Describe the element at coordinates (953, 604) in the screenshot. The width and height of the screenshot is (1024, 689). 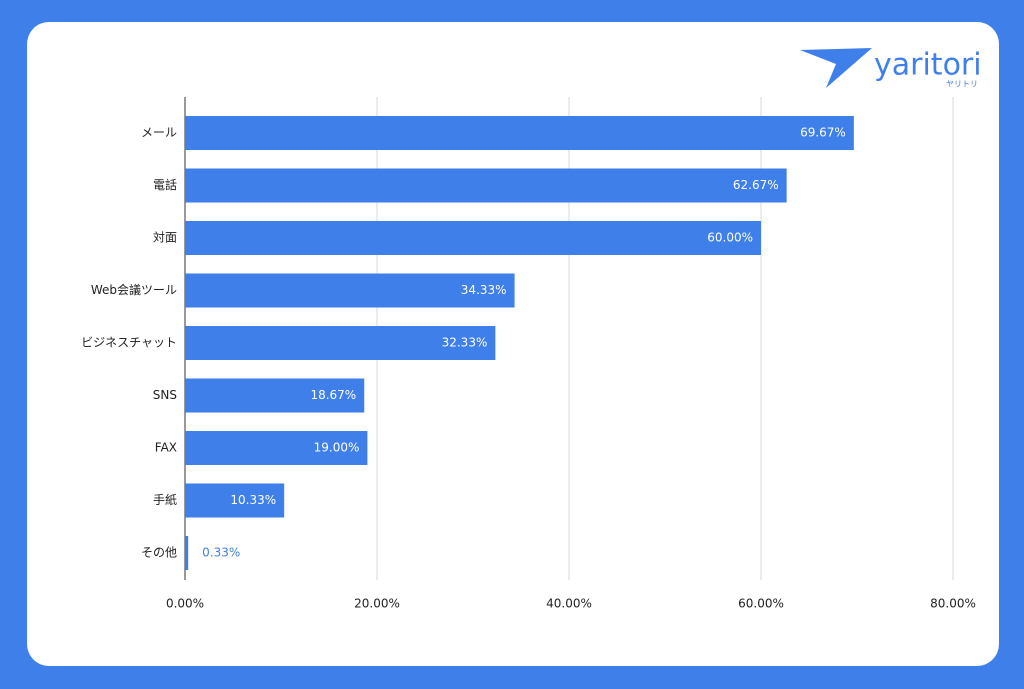
I see `x-tick-label: 80.00%` at that location.